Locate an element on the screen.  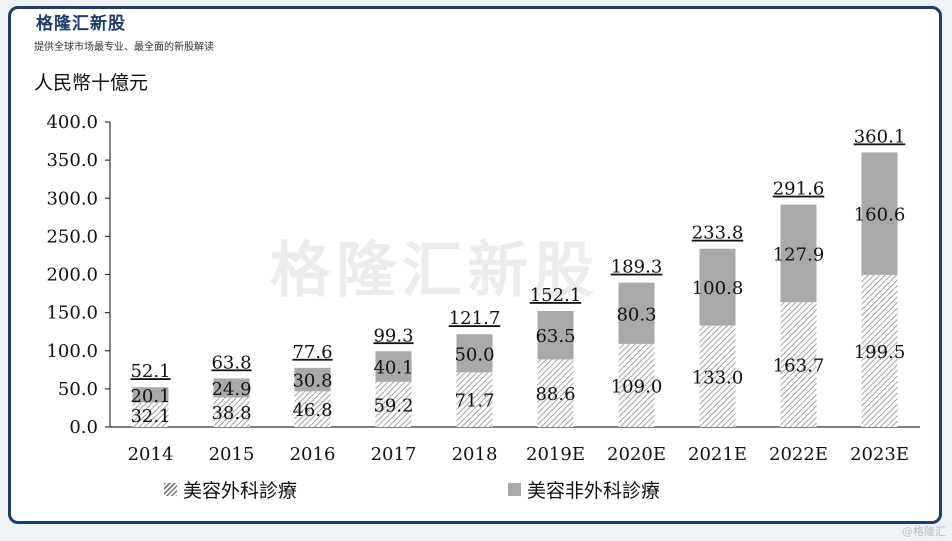
data-label-nonsurgical: 160.6 is located at coordinates (880, 215).